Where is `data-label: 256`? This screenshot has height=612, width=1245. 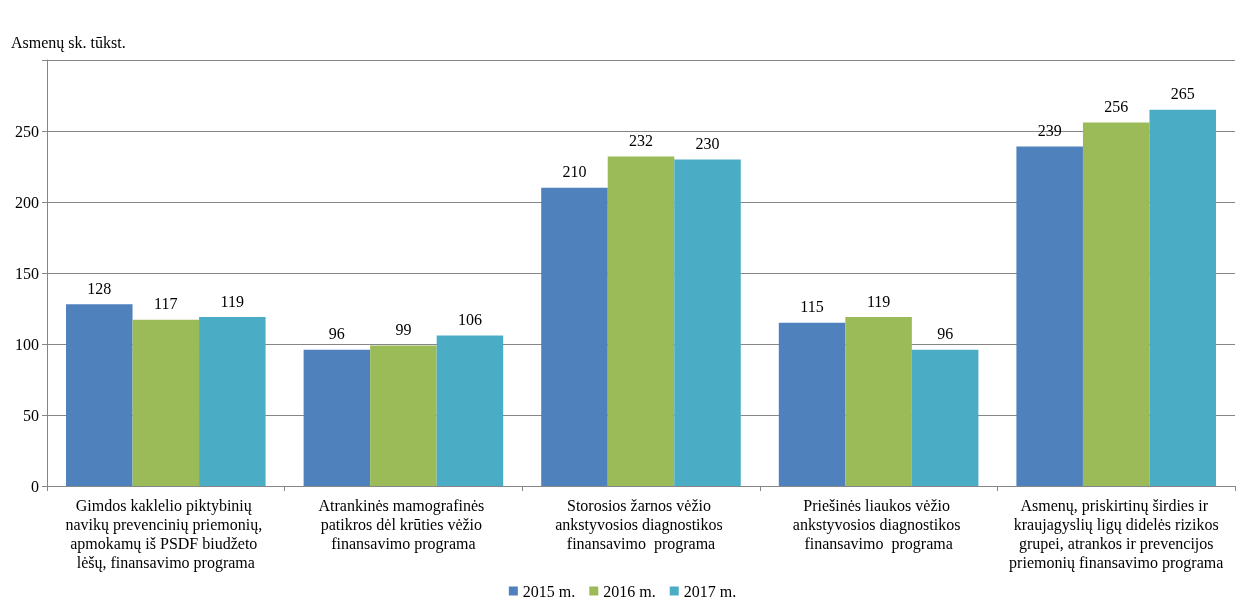
data-label: 256 is located at coordinates (1116, 106).